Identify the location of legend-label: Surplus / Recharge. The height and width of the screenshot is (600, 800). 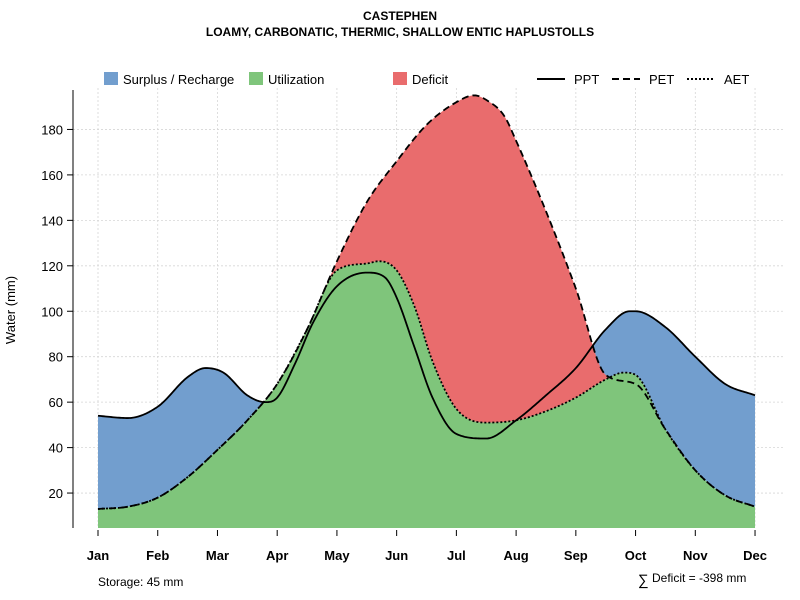
(178, 79).